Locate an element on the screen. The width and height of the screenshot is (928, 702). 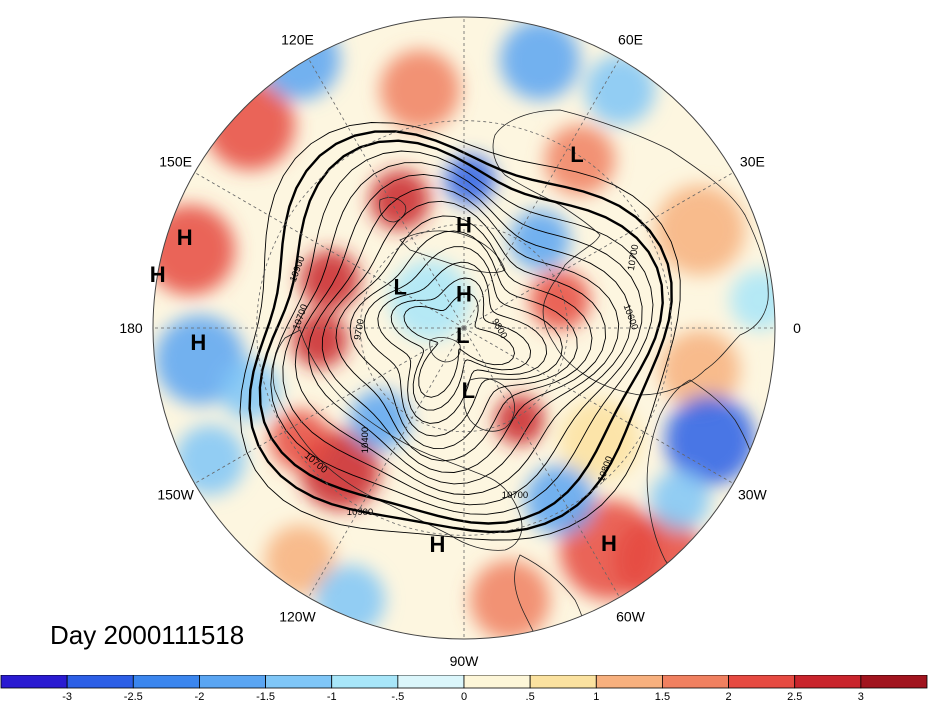
contour-label: 10400 is located at coordinates (365, 440).